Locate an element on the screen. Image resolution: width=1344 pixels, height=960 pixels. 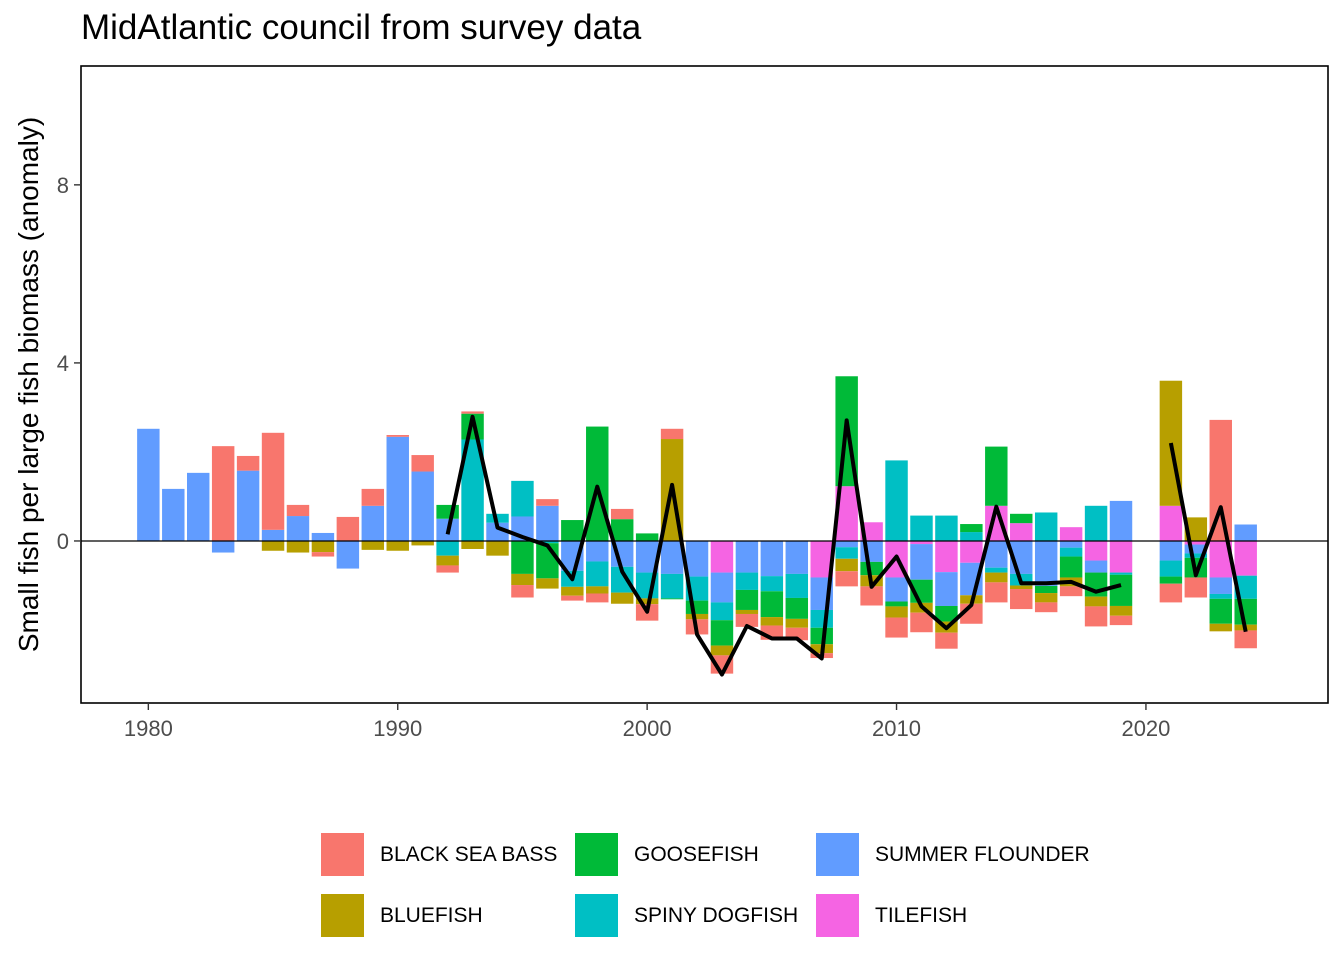
bar-segment-black-sea-bass-1986 is located at coordinates (298, 510).